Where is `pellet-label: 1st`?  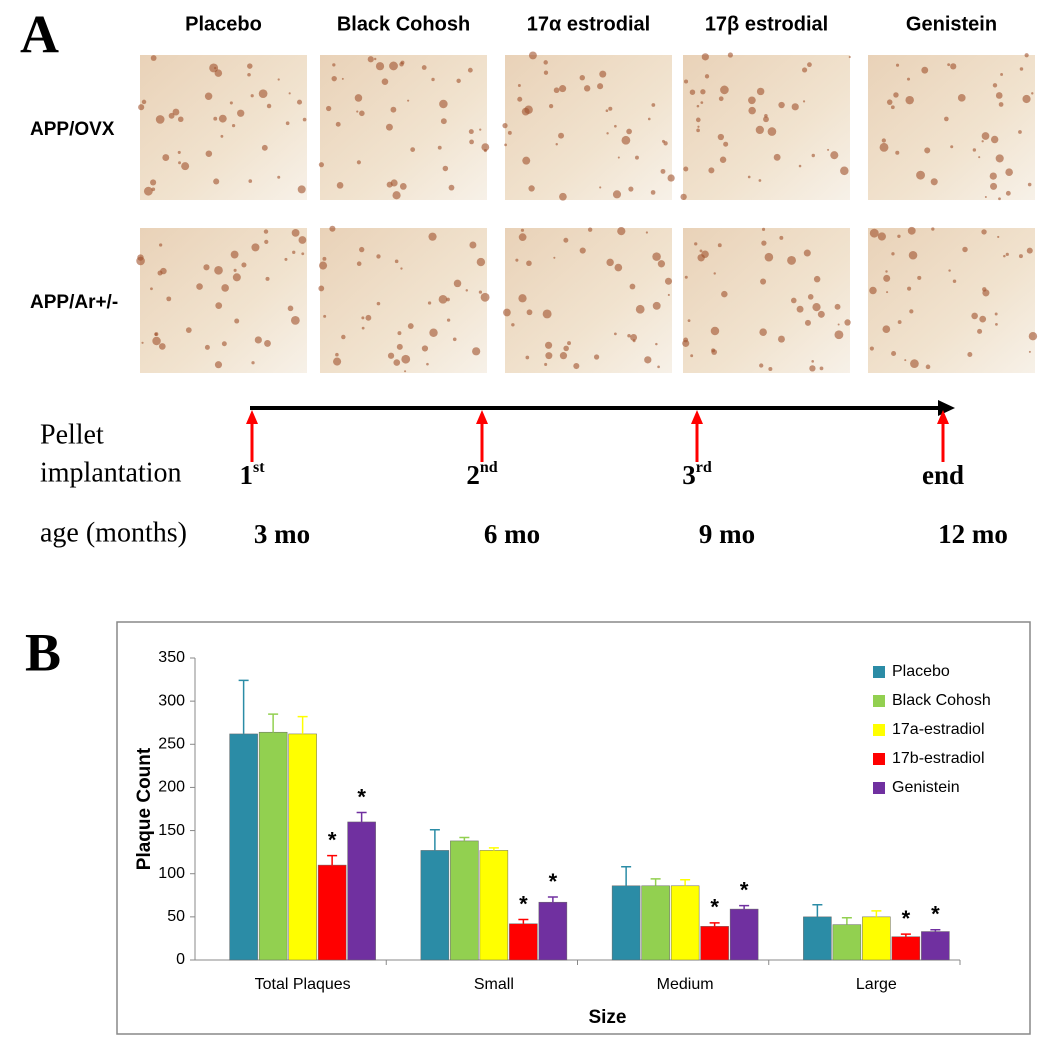
pellet-label: 1st is located at coordinates (252, 475).